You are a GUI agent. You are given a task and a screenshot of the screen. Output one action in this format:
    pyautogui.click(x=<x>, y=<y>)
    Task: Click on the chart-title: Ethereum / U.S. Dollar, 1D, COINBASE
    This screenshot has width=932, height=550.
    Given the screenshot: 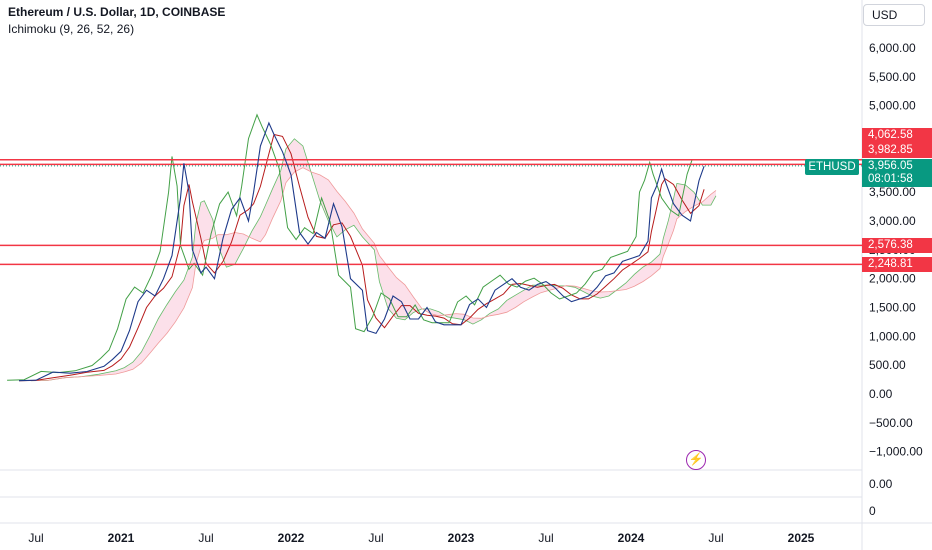 What is the action you would take?
    pyautogui.click(x=117, y=12)
    